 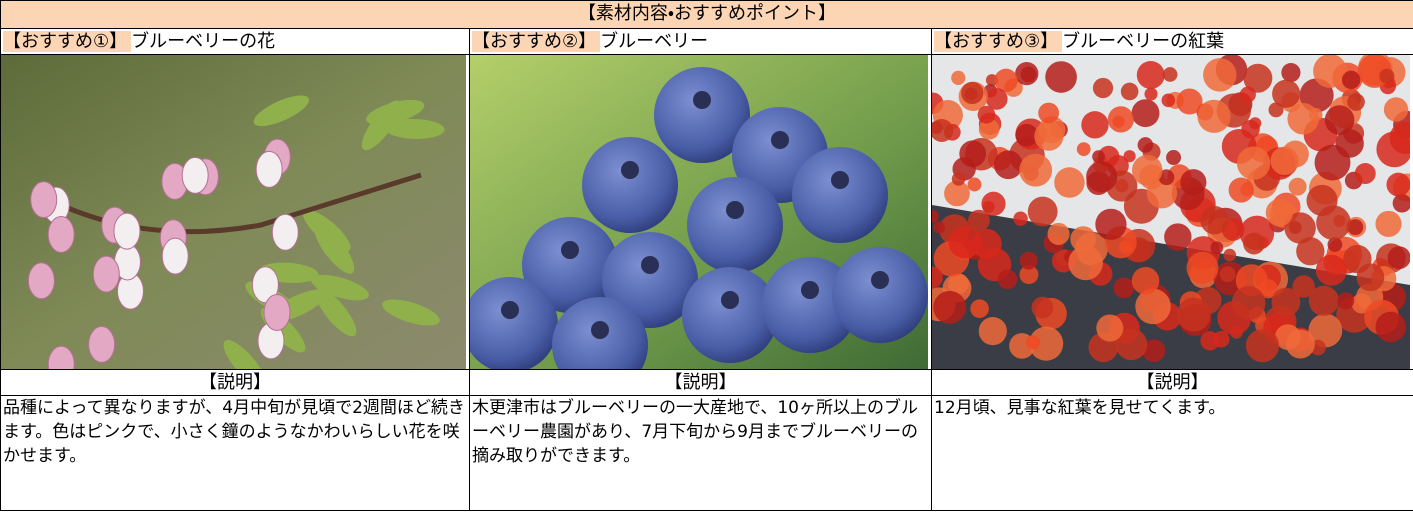 What do you see at coordinates (654, 41) in the screenshot?
I see `title: ブルーベリー` at bounding box center [654, 41].